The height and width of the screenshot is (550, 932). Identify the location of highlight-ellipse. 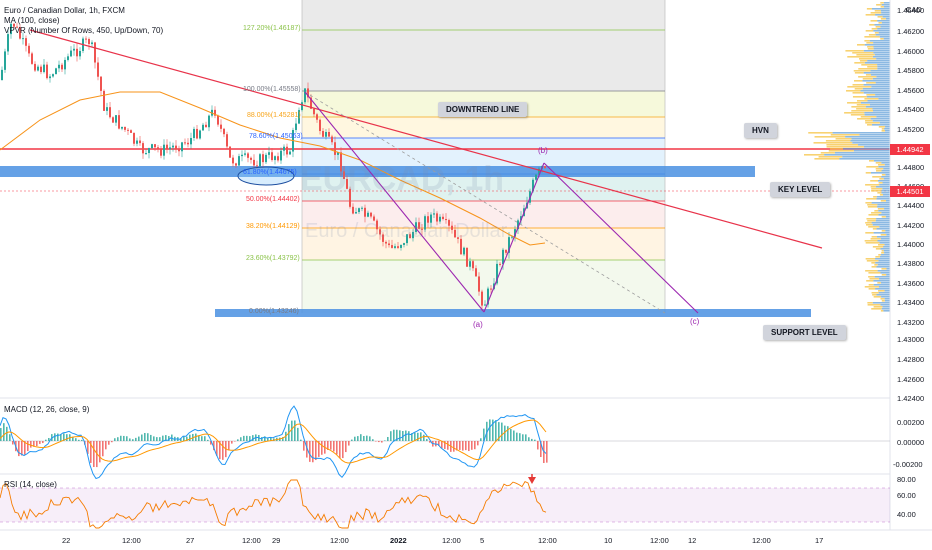
(266, 176).